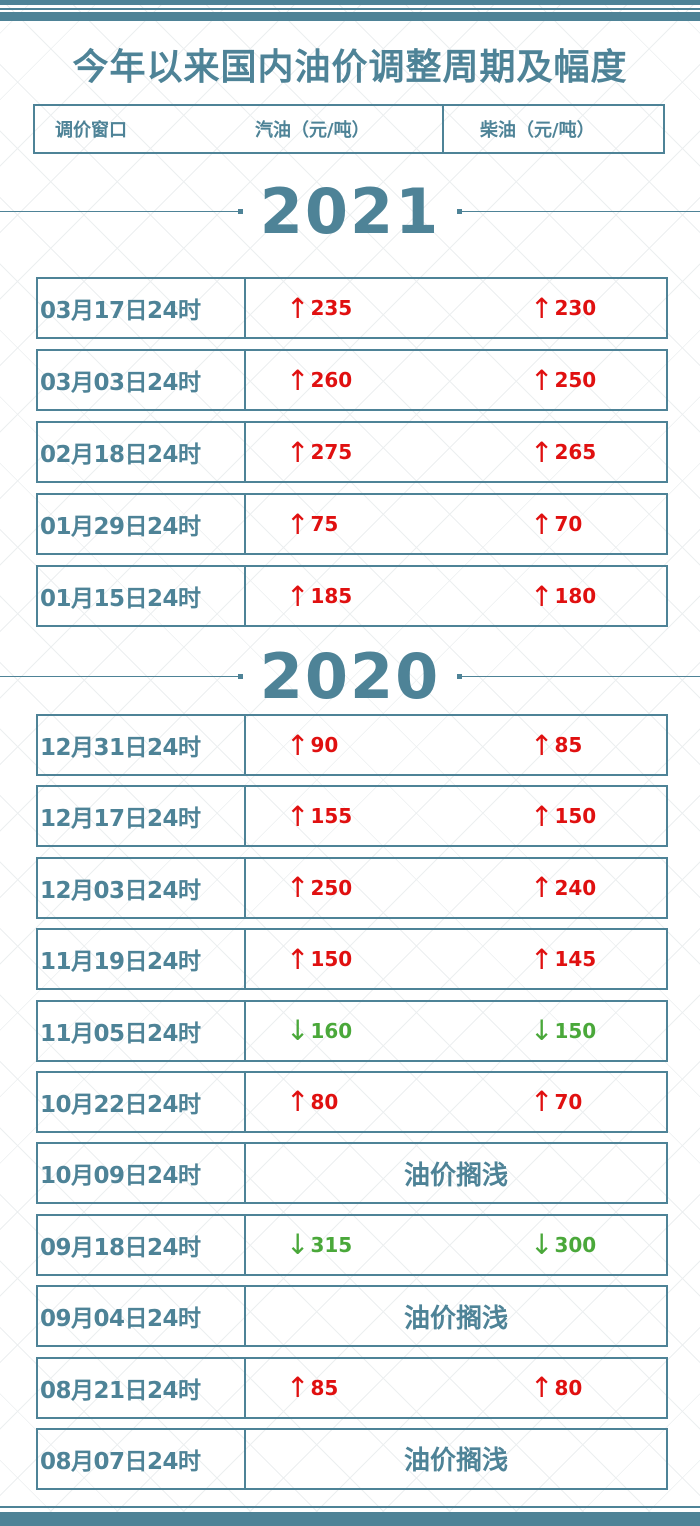 This screenshot has width=700, height=1526. What do you see at coordinates (331, 959) in the screenshot?
I see `gasoline-value: 150` at bounding box center [331, 959].